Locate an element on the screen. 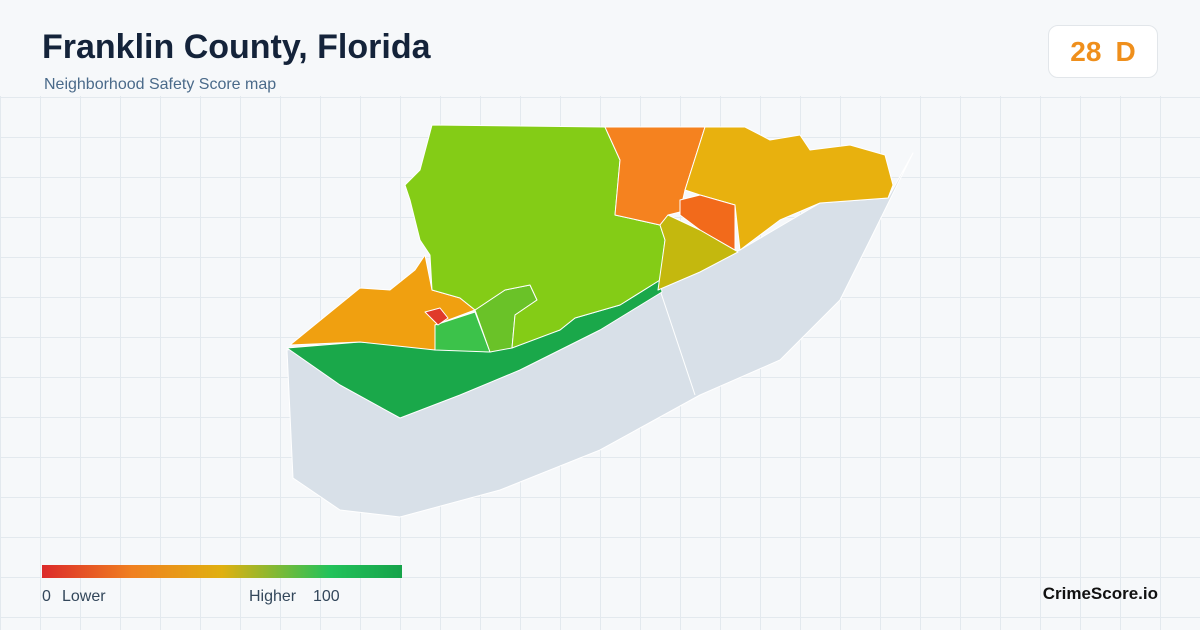  score-grade: D is located at coordinates (1125, 51).